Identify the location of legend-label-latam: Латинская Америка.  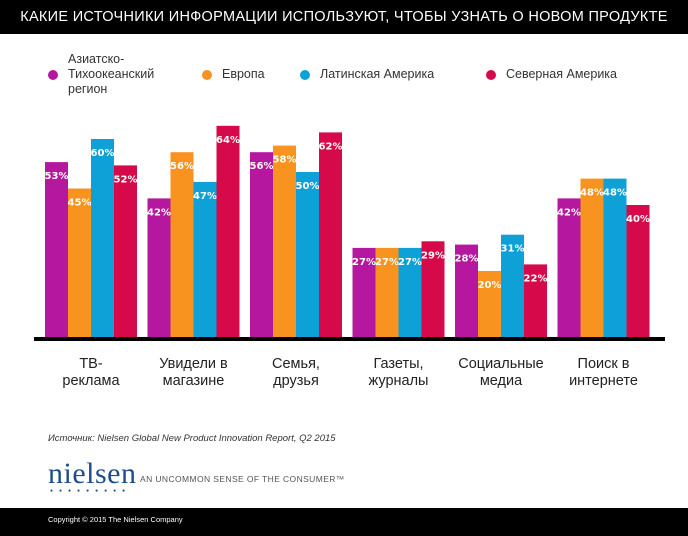
(377, 74).